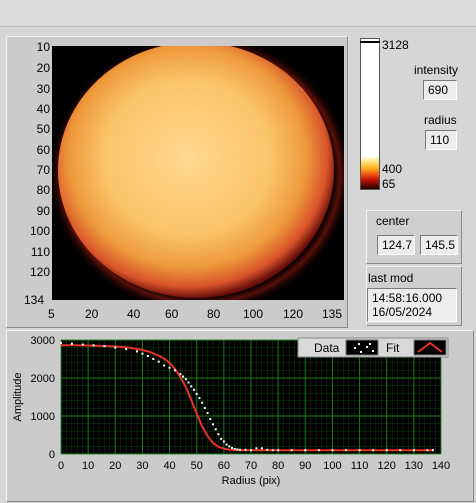  Describe the element at coordinates (370, 42) in the screenshot. I see `colorbar-top-marker` at that location.